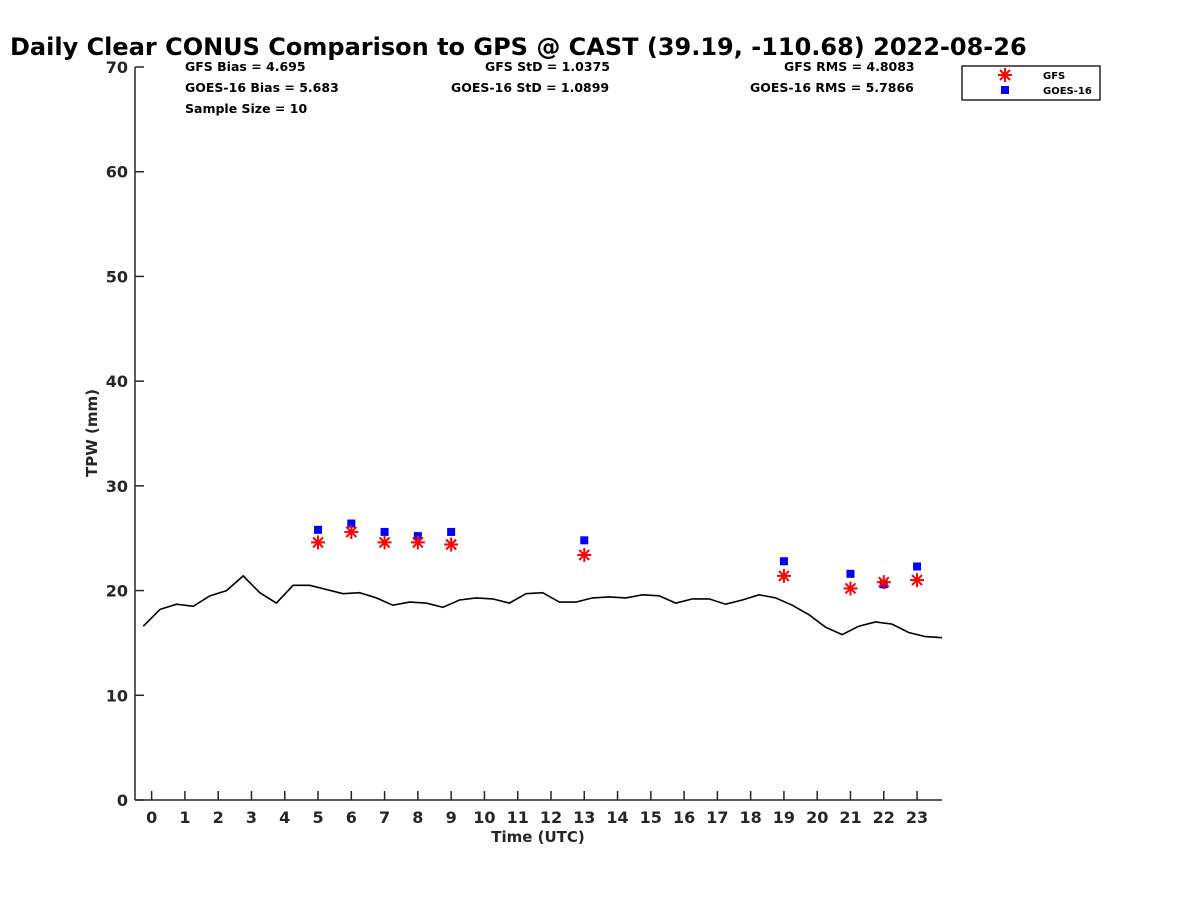 This screenshot has height=900, width=1200. I want to click on x-tick-label: 3, so click(251, 817).